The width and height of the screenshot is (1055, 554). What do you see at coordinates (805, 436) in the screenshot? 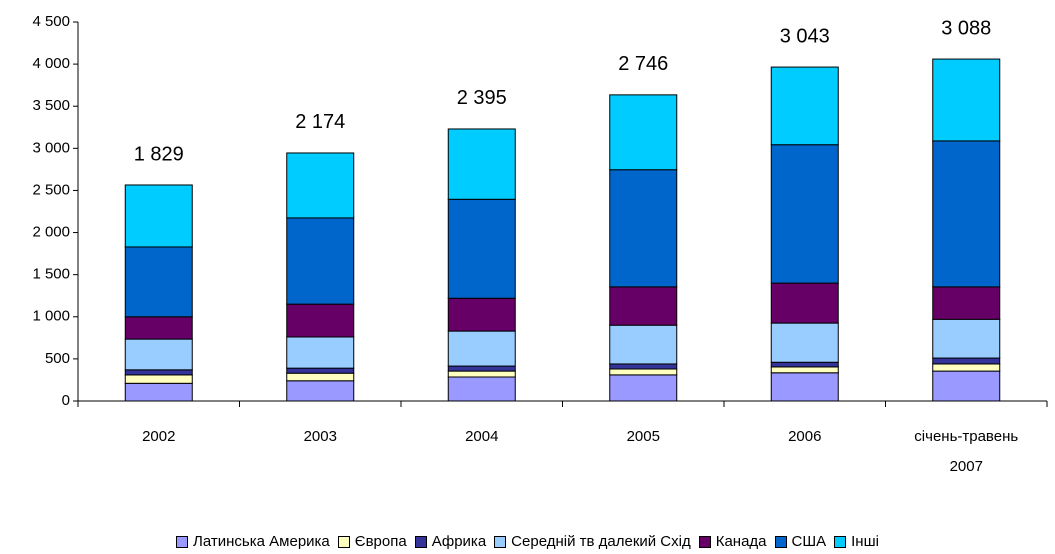
I see `x-tick-label: 2006` at bounding box center [805, 436].